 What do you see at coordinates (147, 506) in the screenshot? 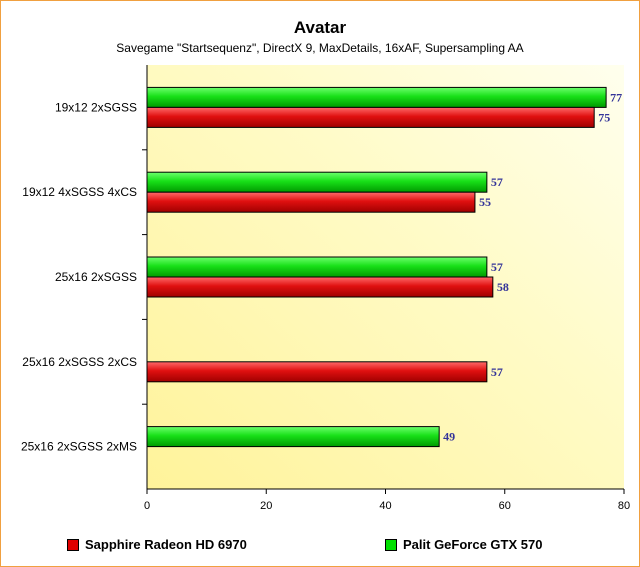
I see `x-tick-label: 0` at bounding box center [147, 506].